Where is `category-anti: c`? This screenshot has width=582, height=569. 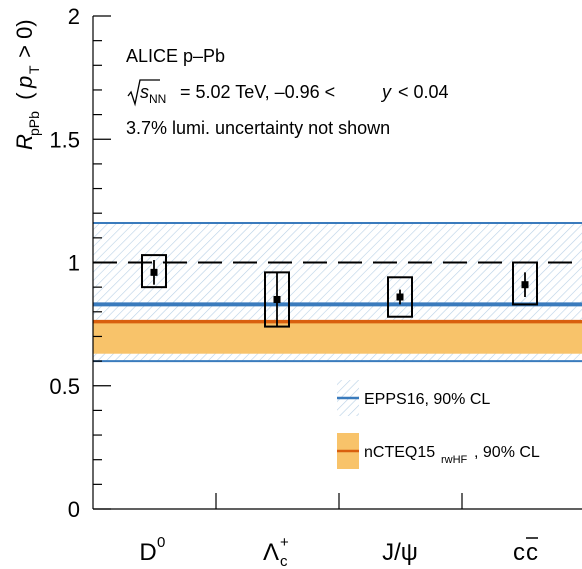 category-anti: c is located at coordinates (532, 552).